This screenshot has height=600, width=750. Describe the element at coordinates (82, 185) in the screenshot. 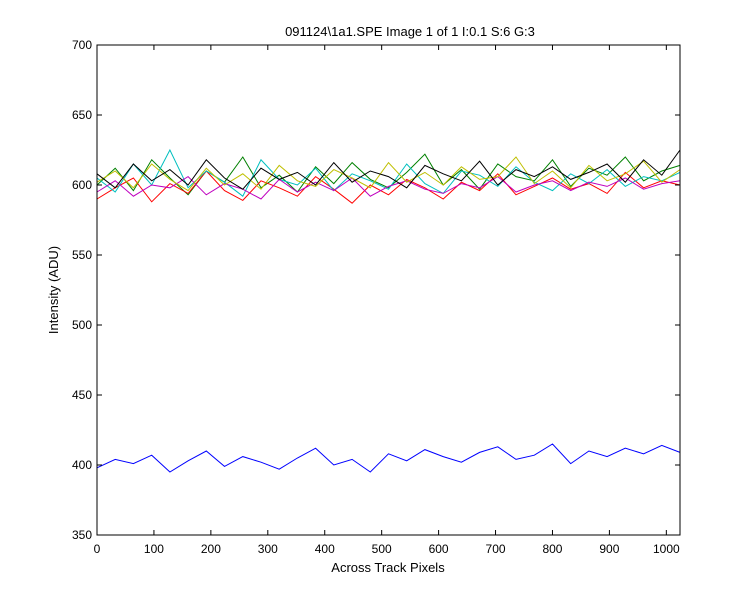

I see `y-tick-label: 600` at that location.